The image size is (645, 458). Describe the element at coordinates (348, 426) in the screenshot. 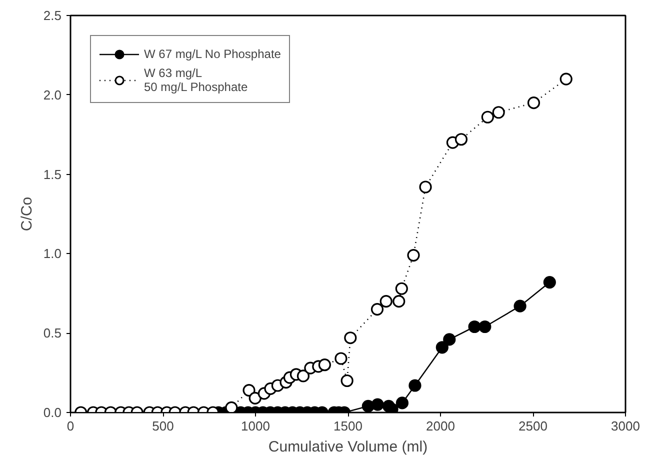

I see `x-tick-label: 1500` at that location.